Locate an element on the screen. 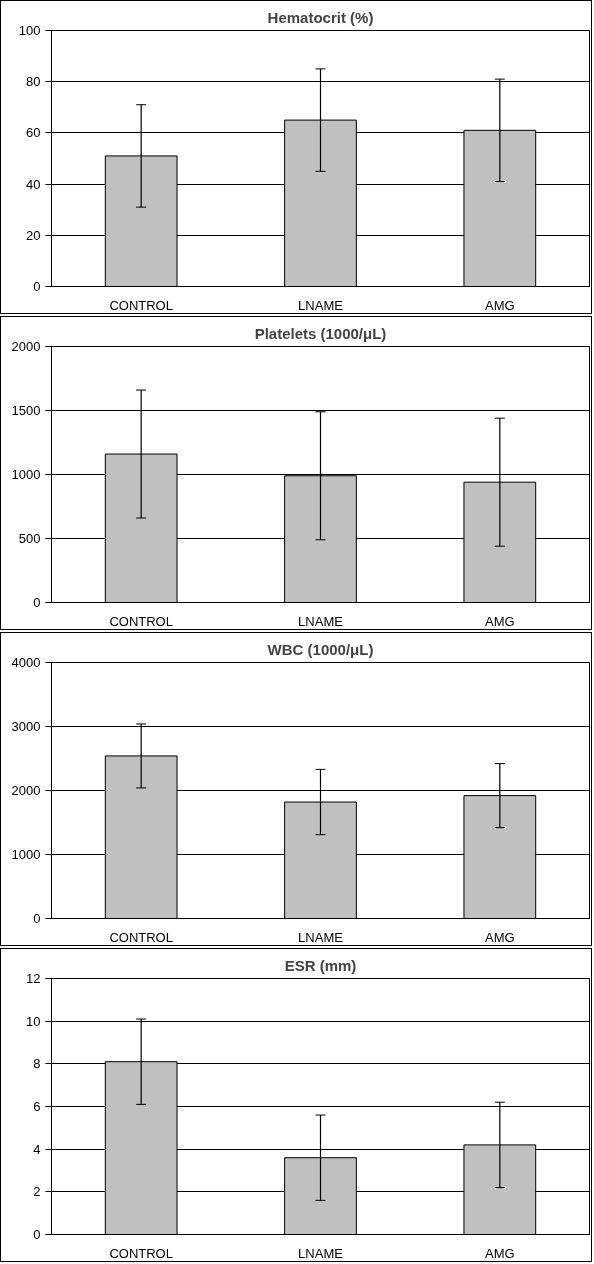 The width and height of the screenshot is (594, 1264). y-tick-label: 6 is located at coordinates (37, 1106).